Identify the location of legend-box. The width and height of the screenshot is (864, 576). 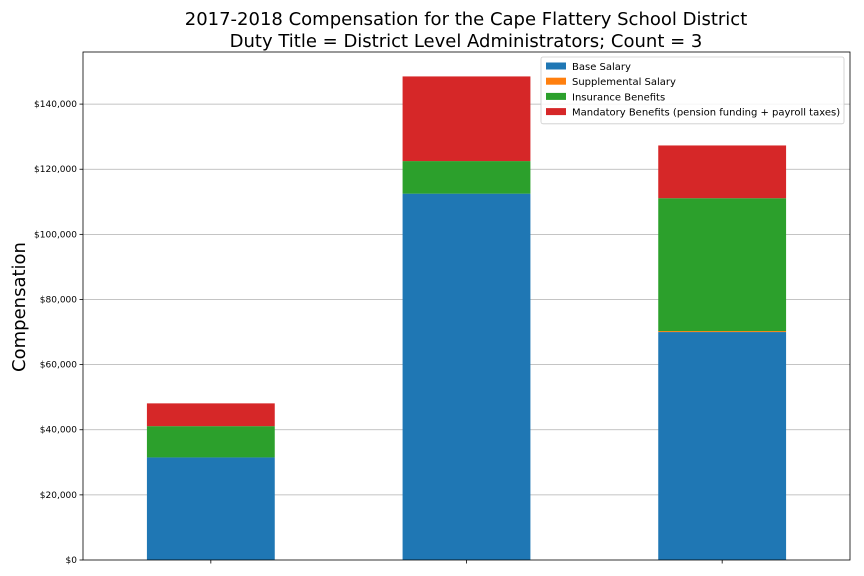
(692, 90).